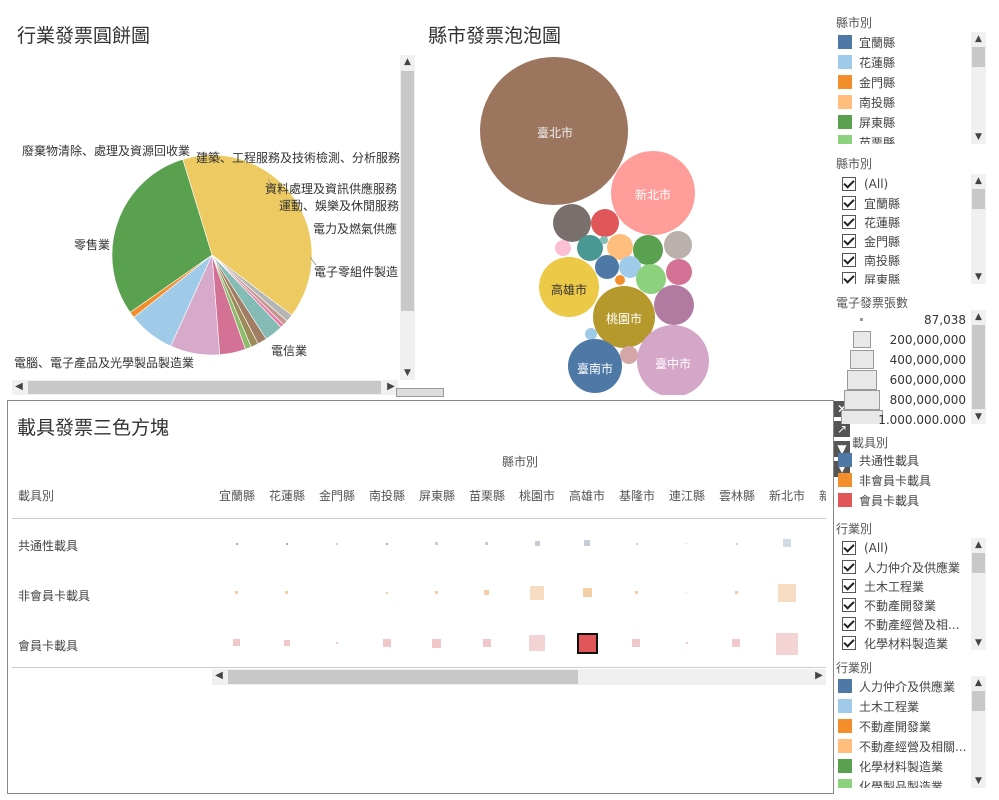 The image size is (999, 800). Describe the element at coordinates (871, 222) in the screenshot. I see `filter-item: 花蓮縣` at that location.